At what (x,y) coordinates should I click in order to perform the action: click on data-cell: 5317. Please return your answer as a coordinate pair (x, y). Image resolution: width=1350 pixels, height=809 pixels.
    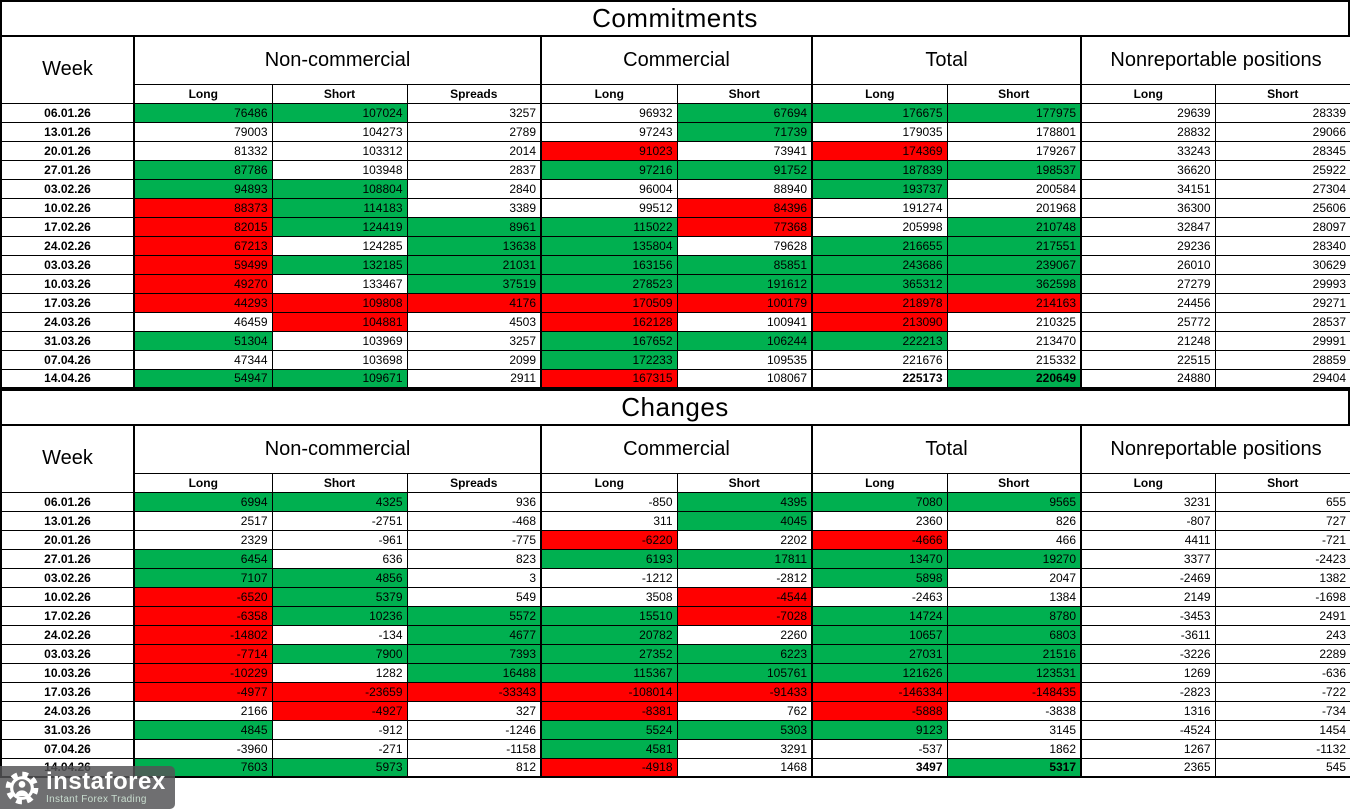
    Looking at the image, I should click on (1014, 767).